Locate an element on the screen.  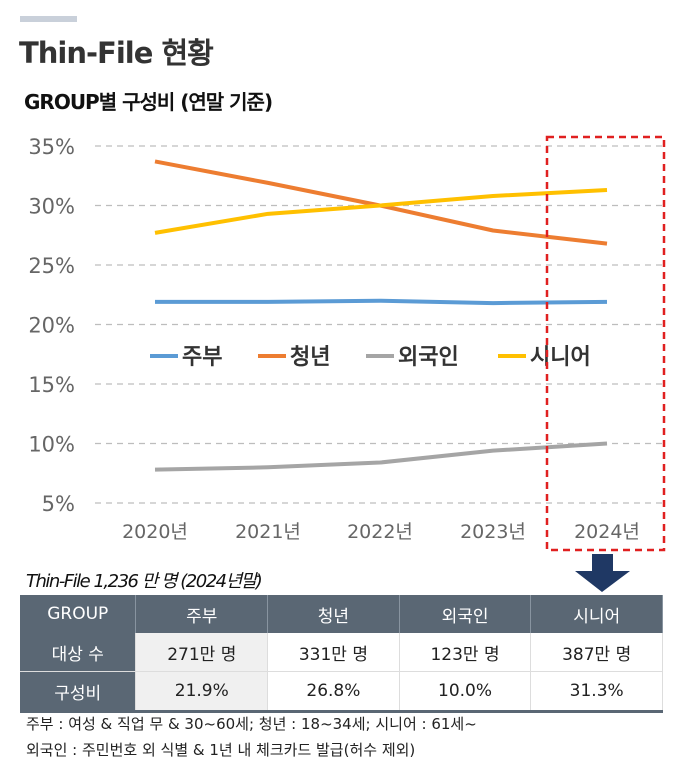
down-arrow-icon is located at coordinates (602, 573).